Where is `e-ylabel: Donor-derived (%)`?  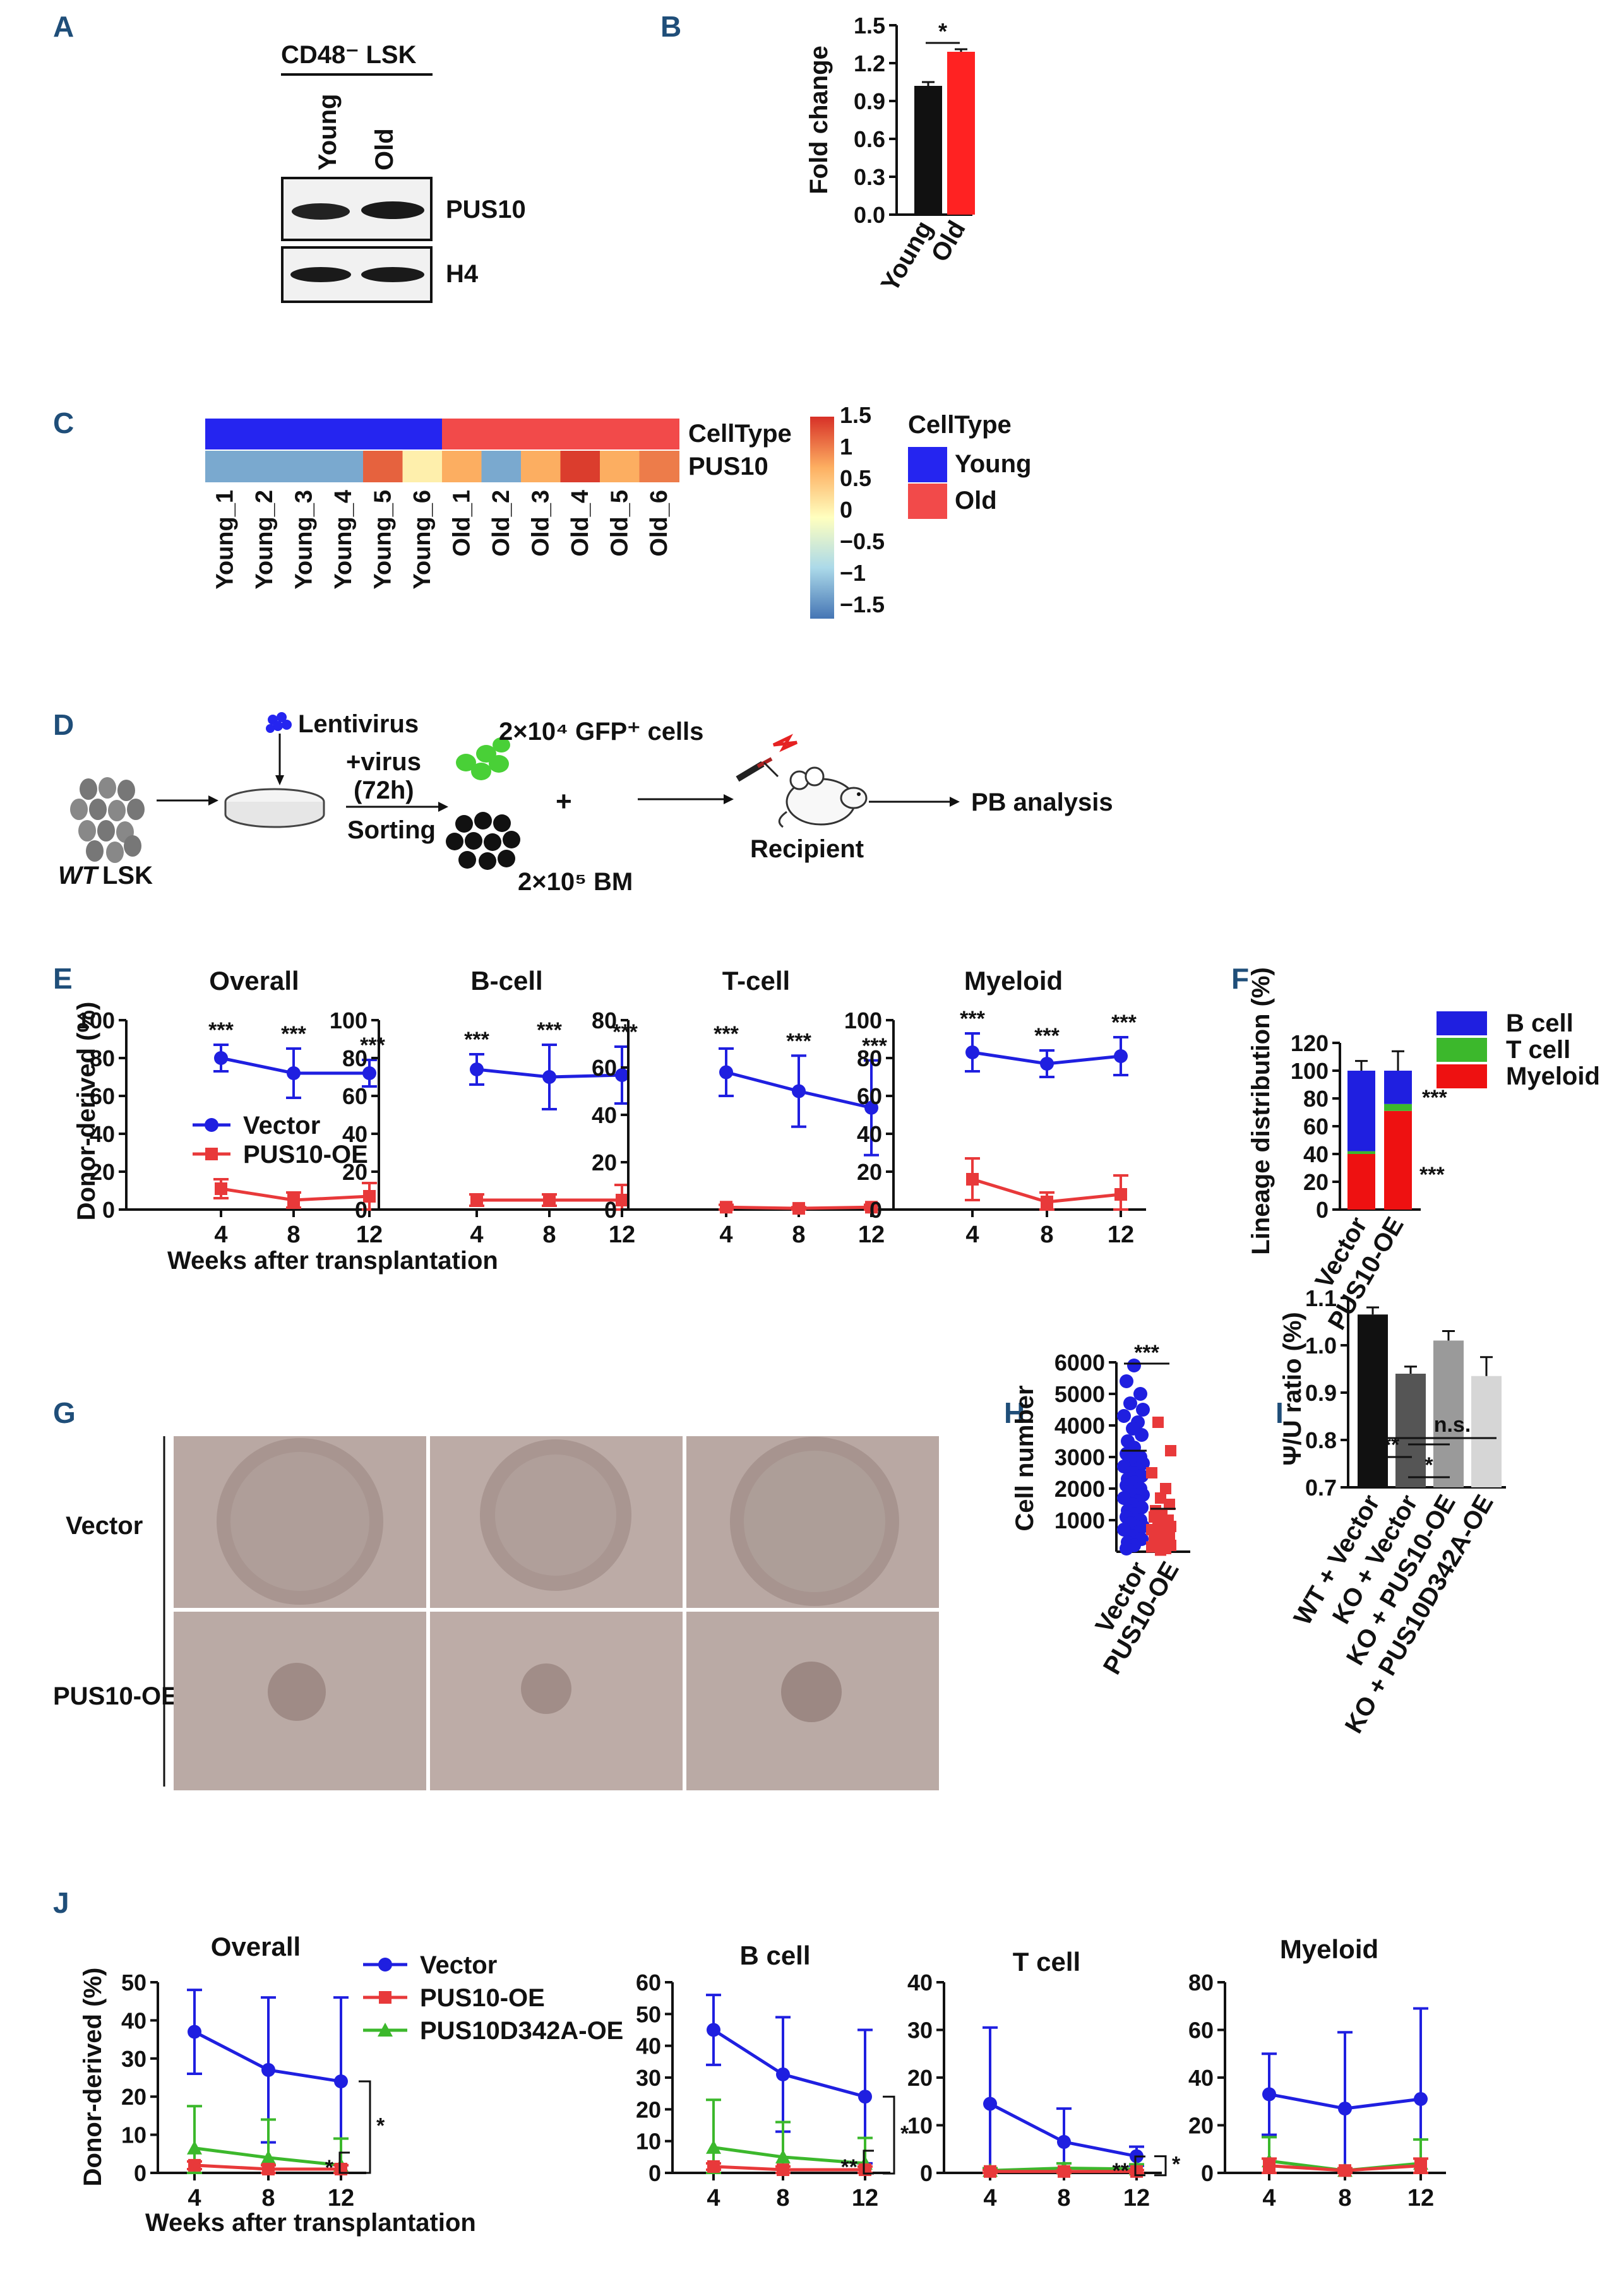
e-ylabel: Donor-derived (%) is located at coordinates (86, 1111).